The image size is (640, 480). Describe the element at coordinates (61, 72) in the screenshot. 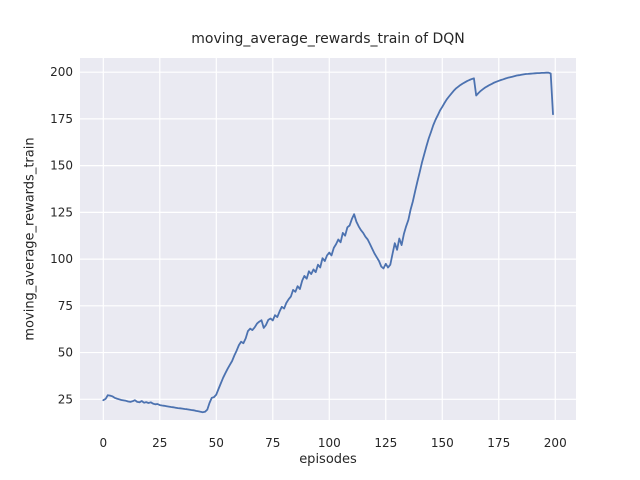

I see `y-tick-label: 200` at that location.